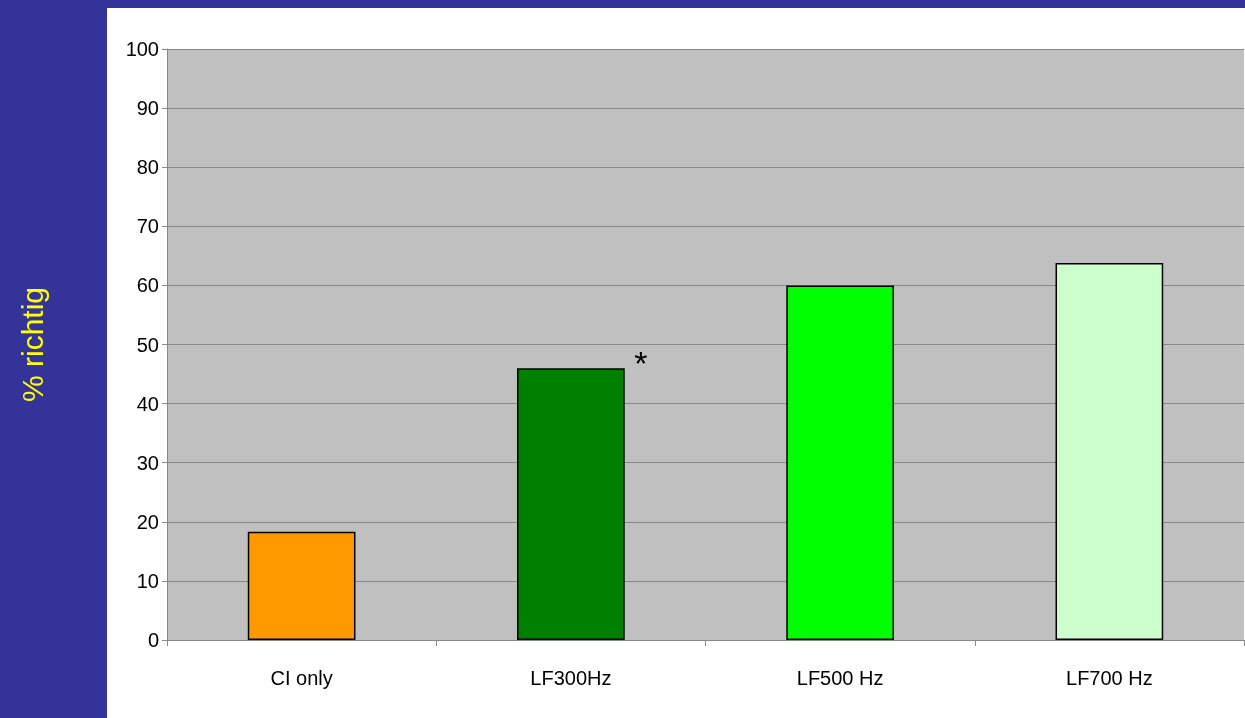 Image resolution: width=1245 pixels, height=718 pixels. I want to click on x-tick-label: LF700 Hz, so click(1109, 678).